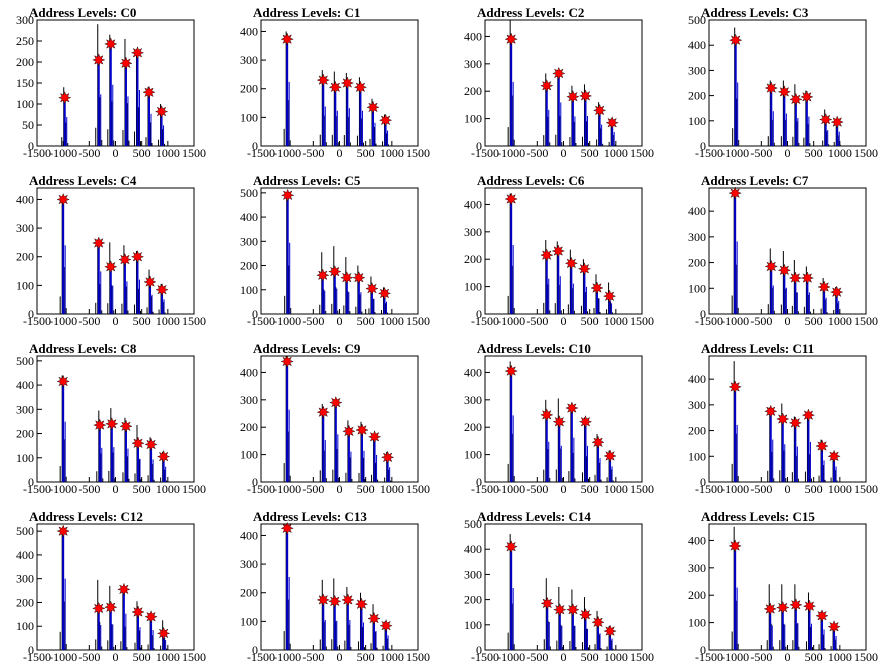 The width and height of the screenshot is (896, 672). What do you see at coordinates (534, 348) in the screenshot?
I see `panel-title: Address Levels: C10` at bounding box center [534, 348].